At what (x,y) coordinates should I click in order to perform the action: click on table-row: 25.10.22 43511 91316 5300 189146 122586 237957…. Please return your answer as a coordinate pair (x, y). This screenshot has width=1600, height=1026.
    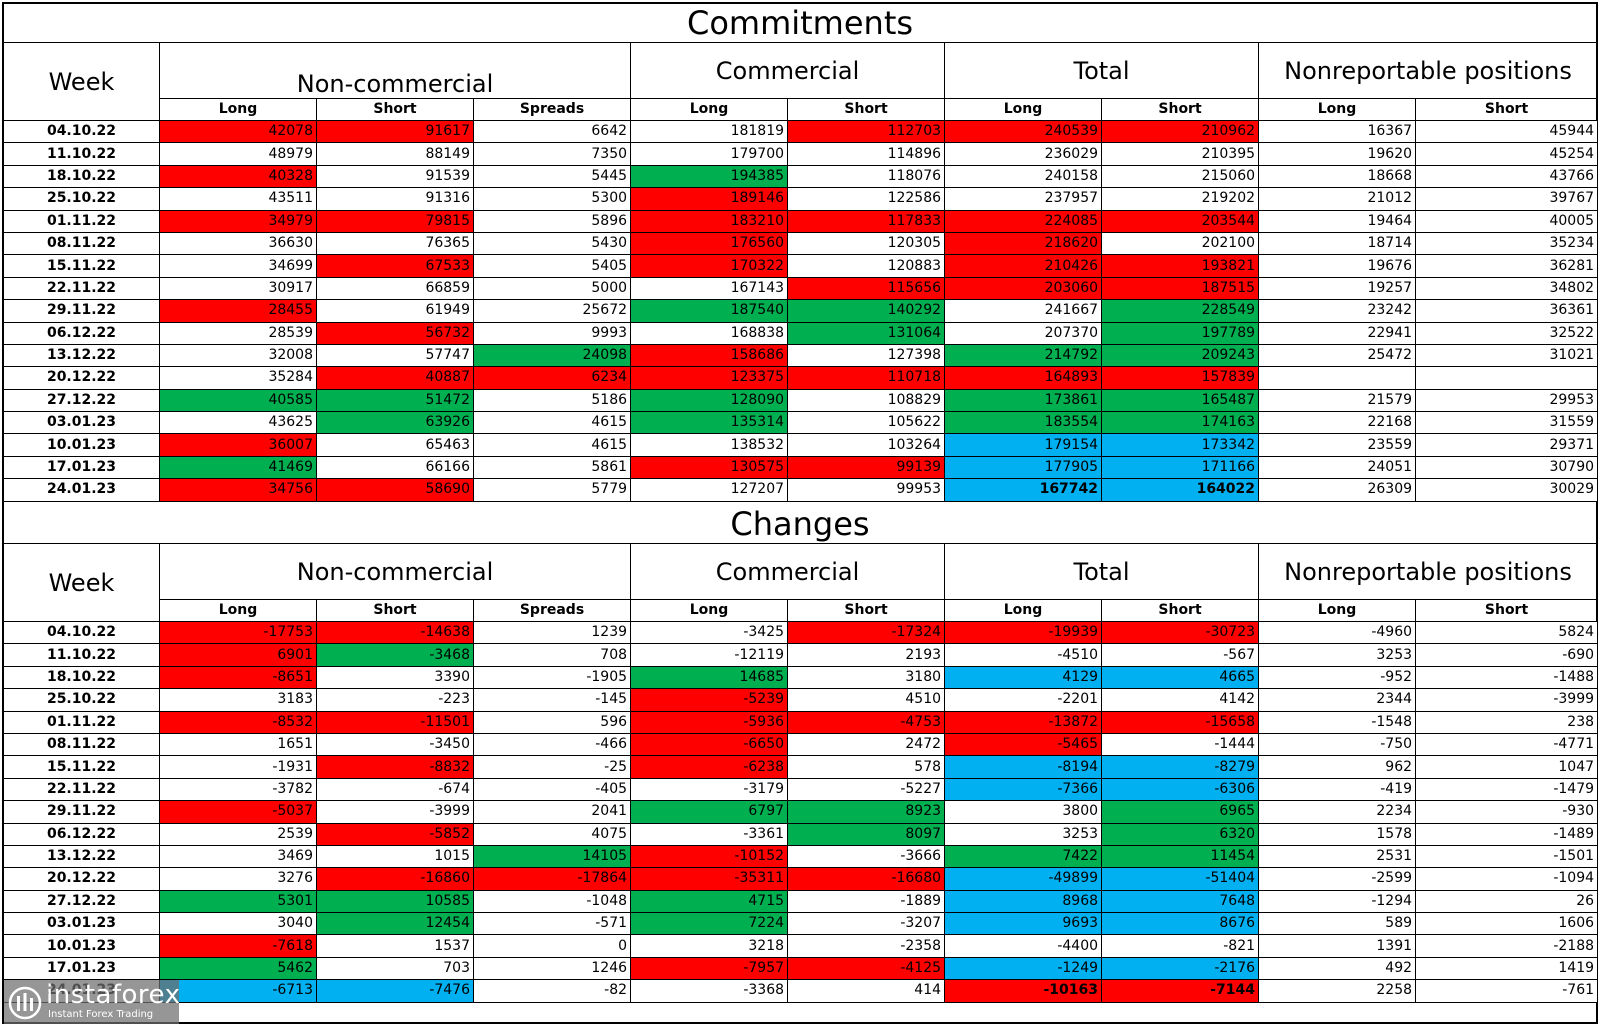
    Looking at the image, I should click on (801, 199).